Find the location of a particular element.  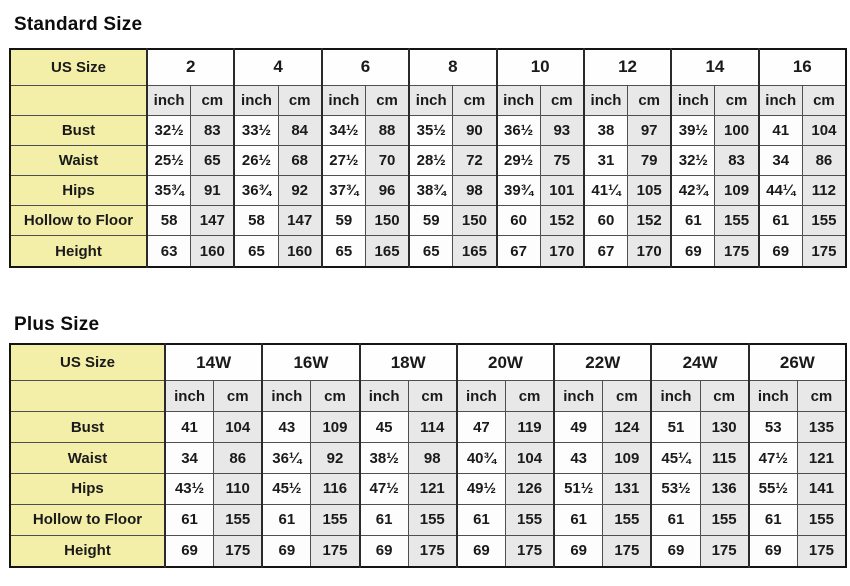

value-cell-inch: 63 is located at coordinates (169, 251).